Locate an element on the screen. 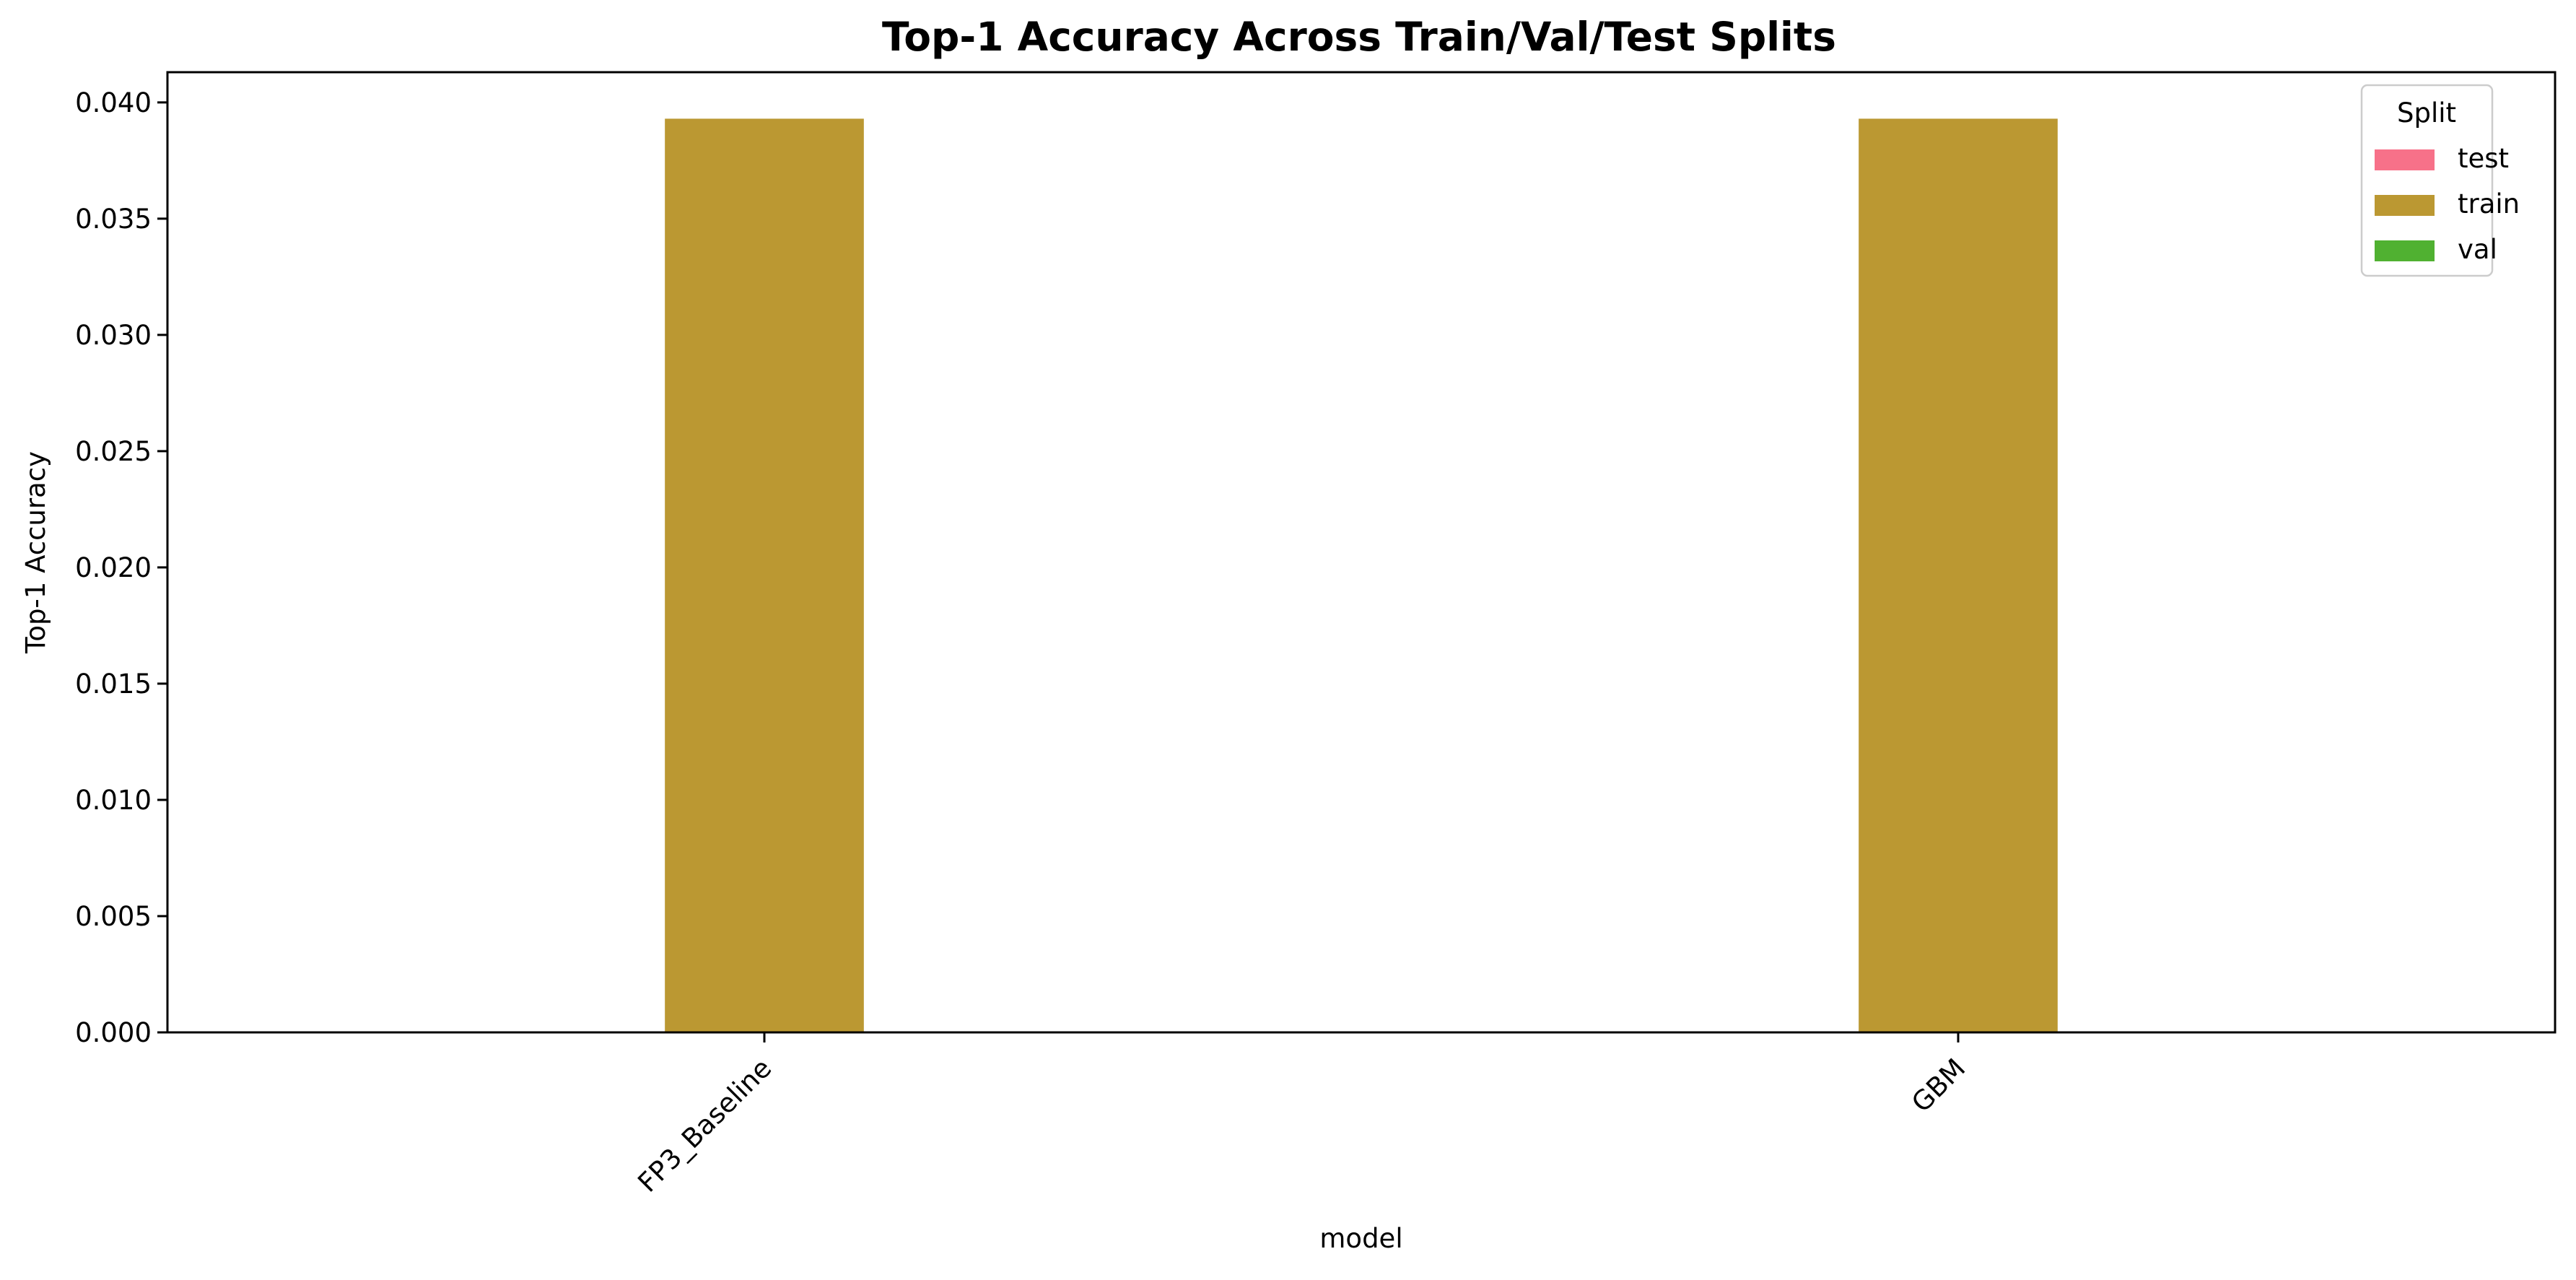 Image resolution: width=2576 pixels, height=1280 pixels. y-tick-label: 0.015 is located at coordinates (113, 684).